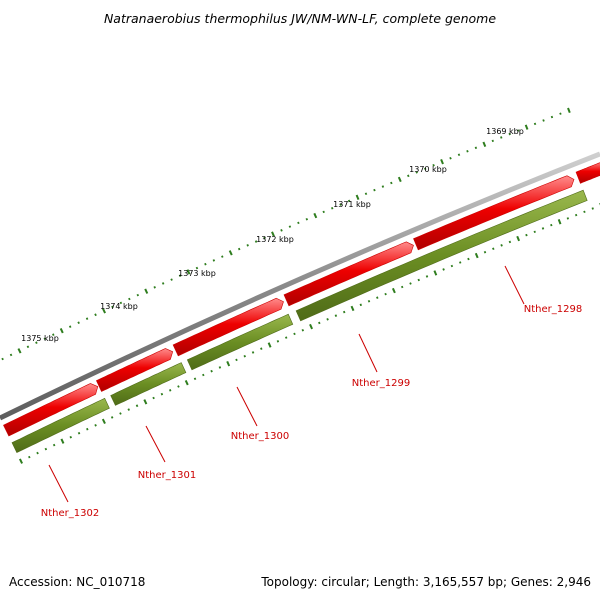 This screenshot has width=600, height=600. What do you see at coordinates (275, 239) in the screenshot?
I see `scale-label: 1372 kbp` at bounding box center [275, 239].